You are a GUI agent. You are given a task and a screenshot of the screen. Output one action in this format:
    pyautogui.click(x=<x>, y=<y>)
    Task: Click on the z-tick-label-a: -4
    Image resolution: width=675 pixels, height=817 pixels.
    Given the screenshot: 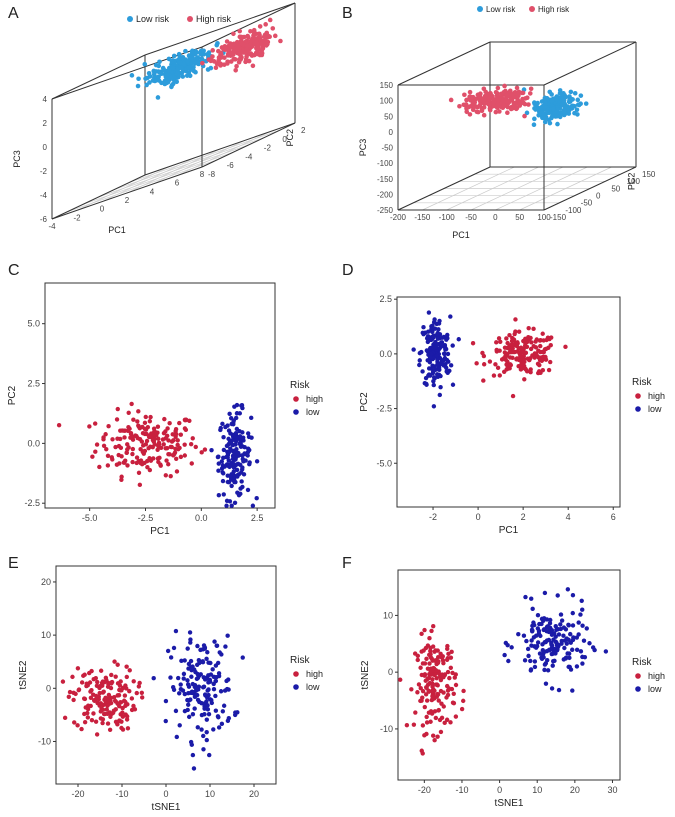 What is the action you would take?
    pyautogui.click(x=44, y=195)
    